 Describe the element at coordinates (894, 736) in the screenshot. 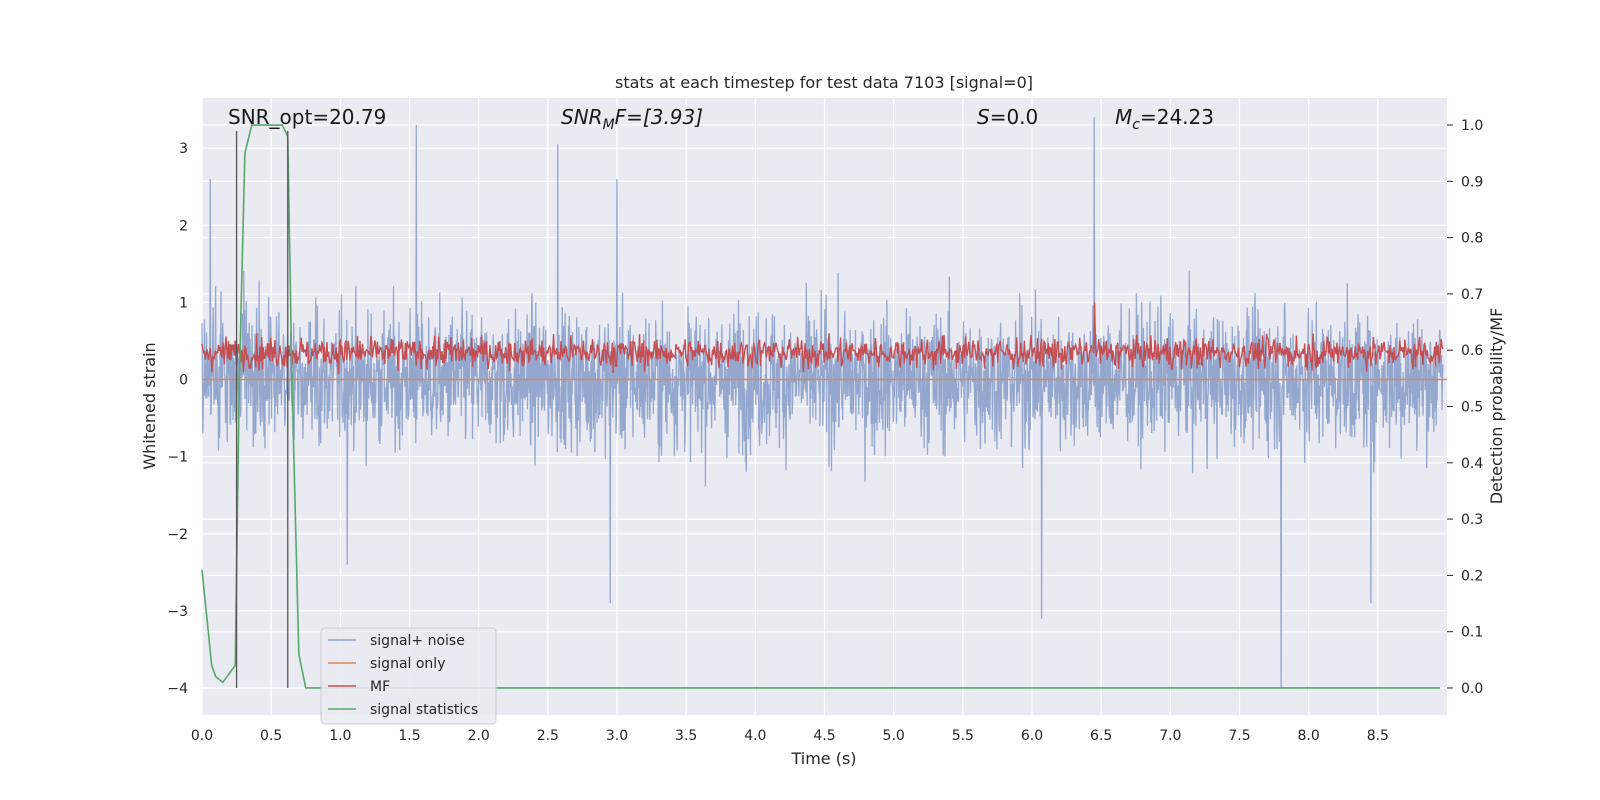

I see `x-tick-label: 5.0` at that location.